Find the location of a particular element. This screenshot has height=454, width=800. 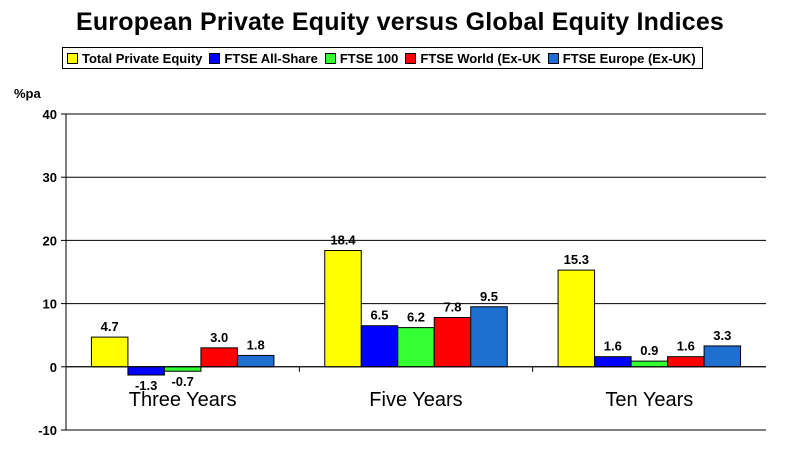

data-label: -0.7 is located at coordinates (182, 381).